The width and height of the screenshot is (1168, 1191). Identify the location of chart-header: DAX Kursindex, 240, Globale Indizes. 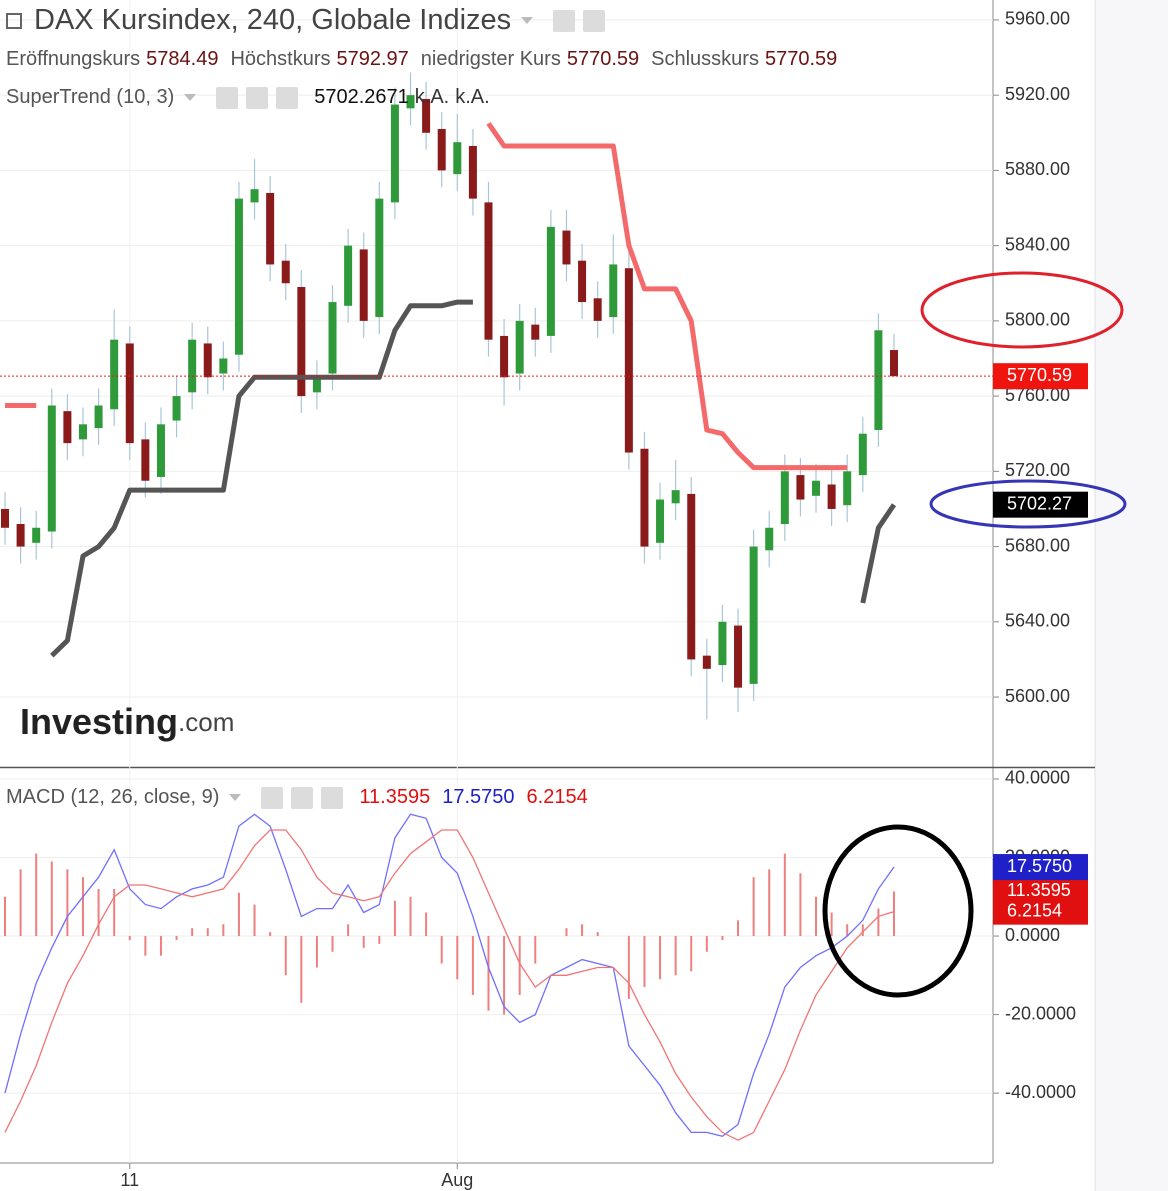
(306, 20).